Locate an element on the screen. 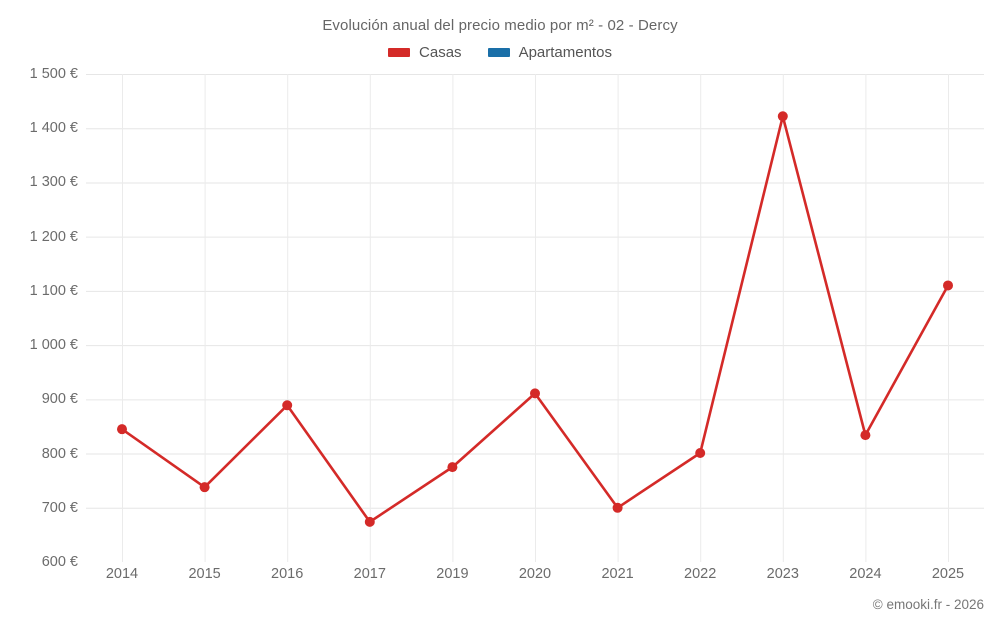  x-axis-tick-label: 2014 is located at coordinates (122, 574).